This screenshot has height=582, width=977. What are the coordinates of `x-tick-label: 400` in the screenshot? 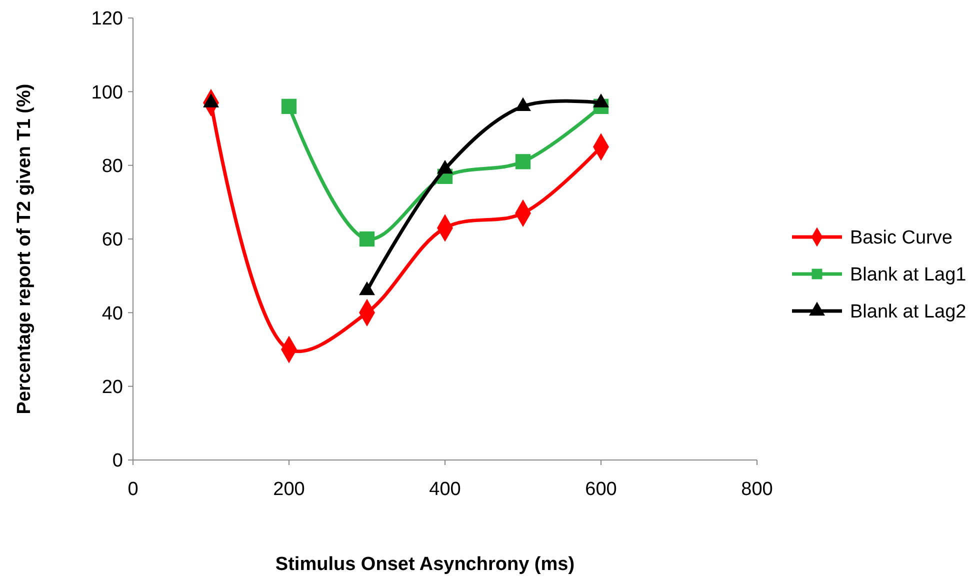 It's located at (445, 489).